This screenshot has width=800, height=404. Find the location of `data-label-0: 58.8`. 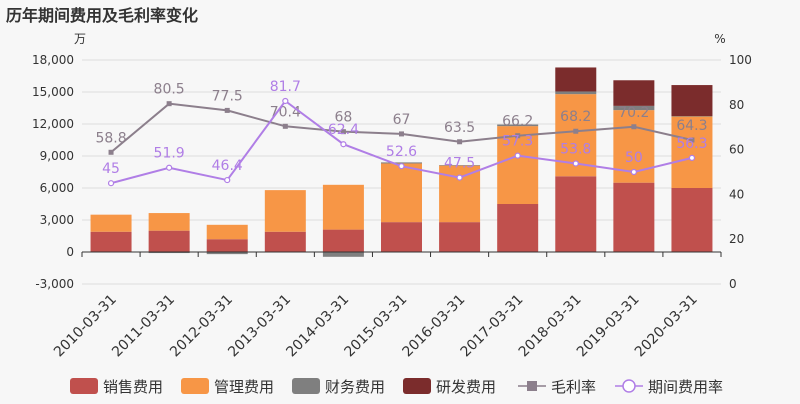

data-label-0: 58.8 is located at coordinates (110, 138).